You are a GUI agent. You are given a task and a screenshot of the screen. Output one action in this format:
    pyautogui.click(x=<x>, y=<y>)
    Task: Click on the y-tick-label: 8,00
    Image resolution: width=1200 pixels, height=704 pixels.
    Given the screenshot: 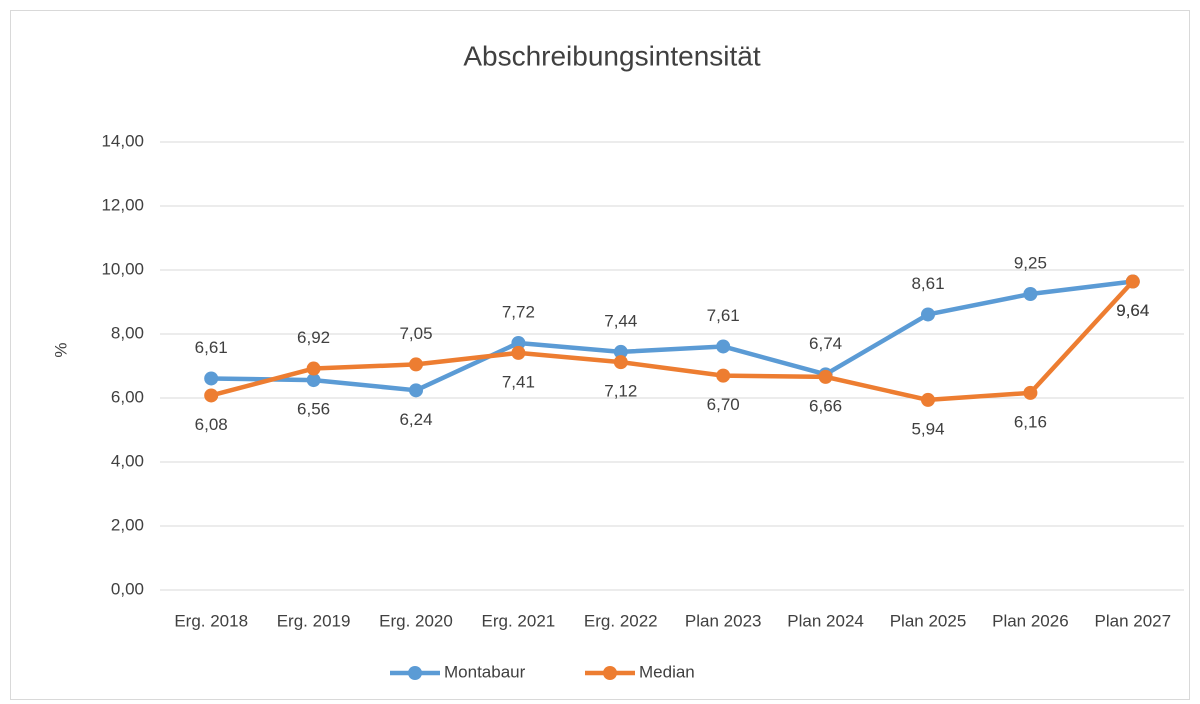 What is the action you would take?
    pyautogui.click(x=127, y=332)
    